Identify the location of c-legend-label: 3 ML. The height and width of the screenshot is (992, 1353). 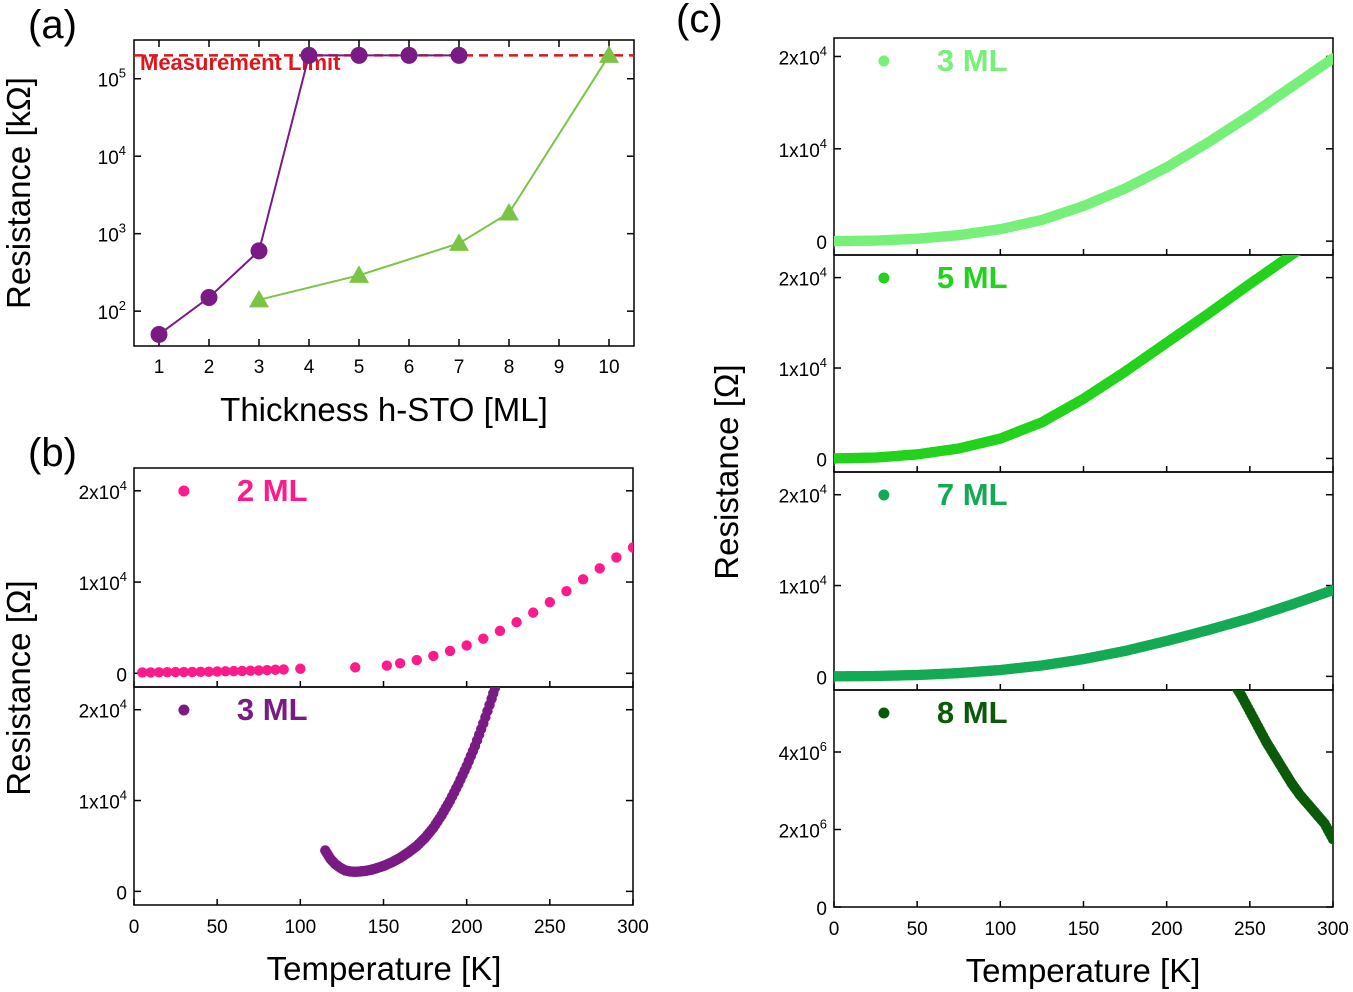
(972, 60).